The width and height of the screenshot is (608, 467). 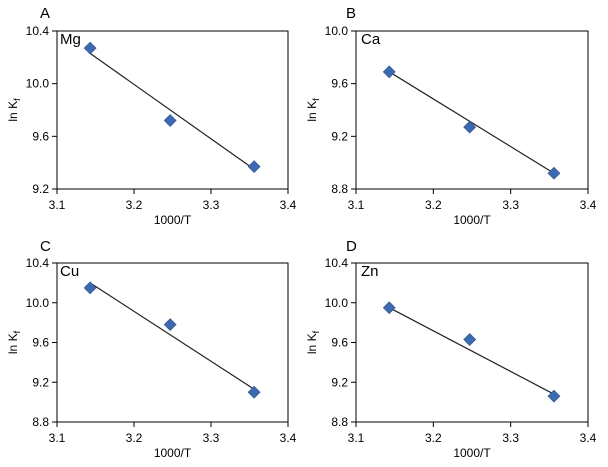 What do you see at coordinates (370, 271) in the screenshot?
I see `metal-label: Zn` at bounding box center [370, 271].